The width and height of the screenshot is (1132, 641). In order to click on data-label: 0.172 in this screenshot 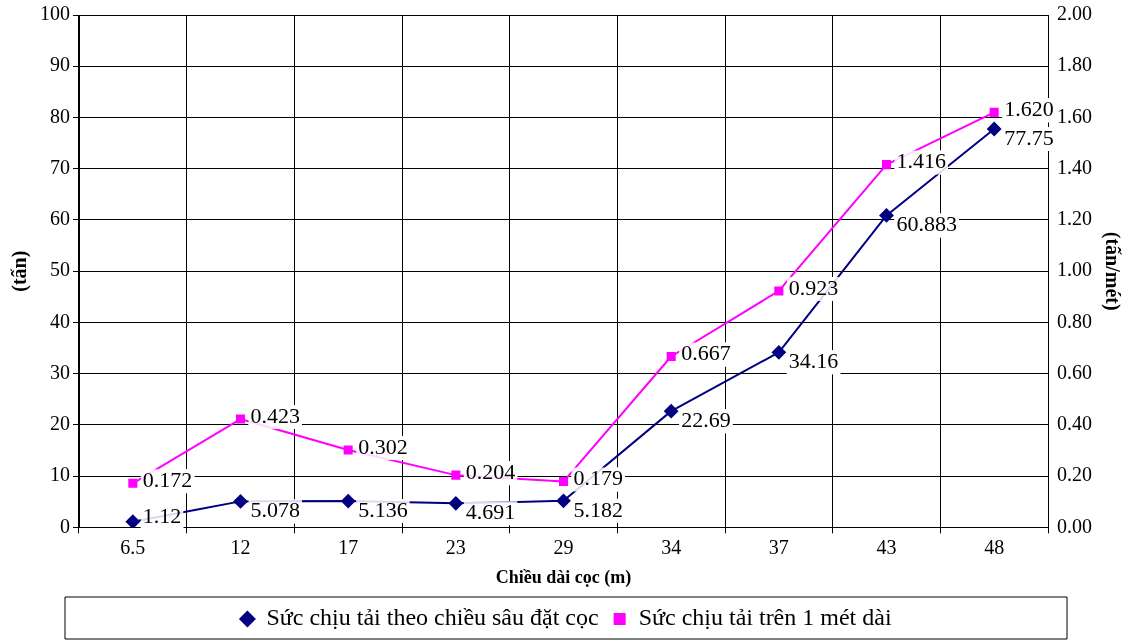, I will do `click(167, 480)`.